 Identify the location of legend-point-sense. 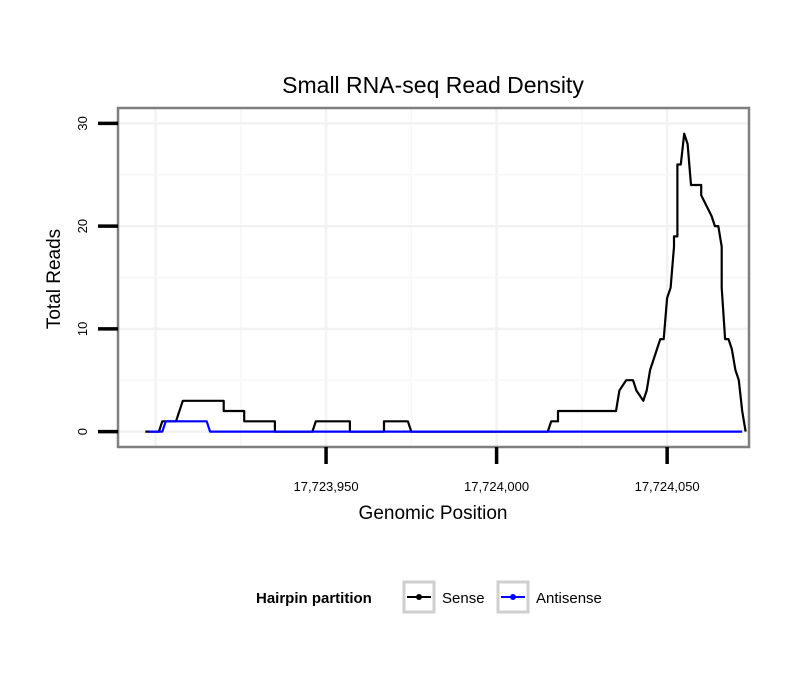
(419, 597).